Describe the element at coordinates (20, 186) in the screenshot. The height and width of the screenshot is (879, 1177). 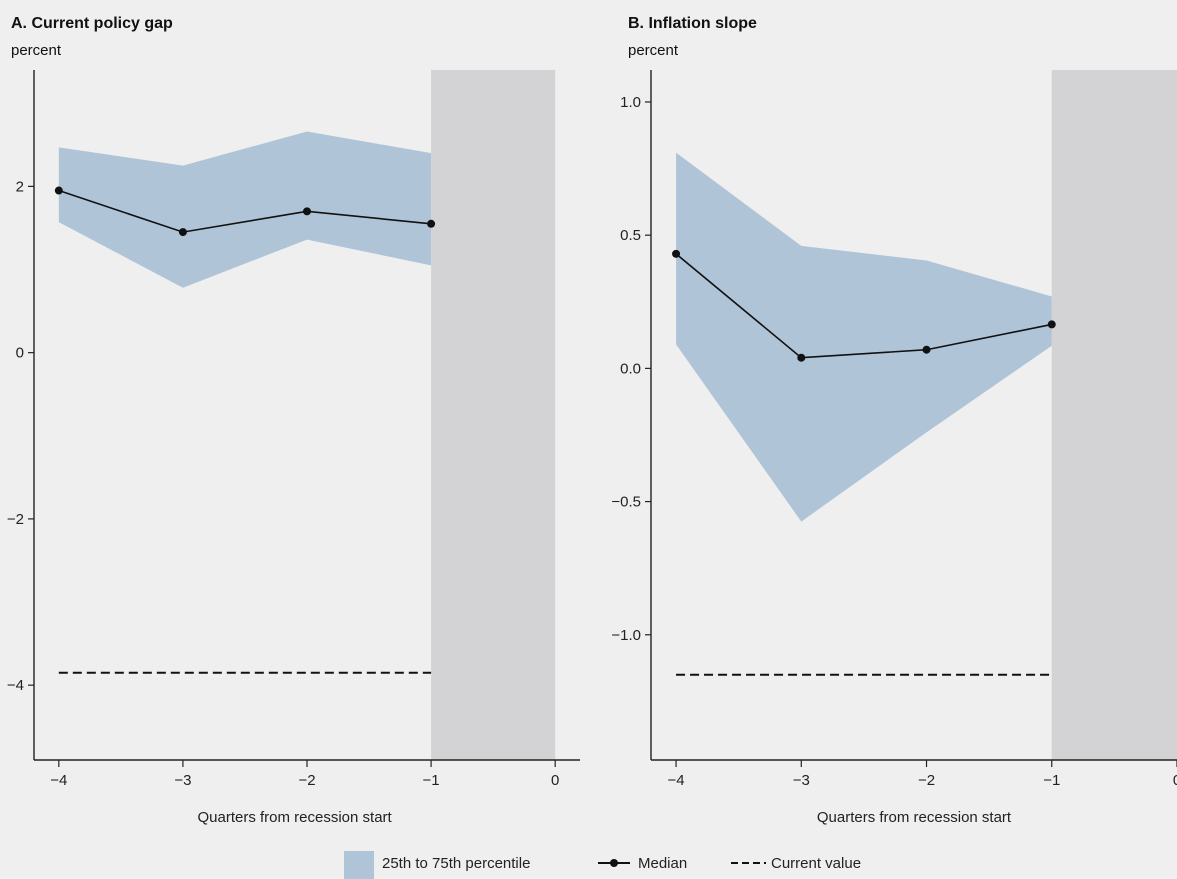
I see `y-tick-label: 2` at that location.